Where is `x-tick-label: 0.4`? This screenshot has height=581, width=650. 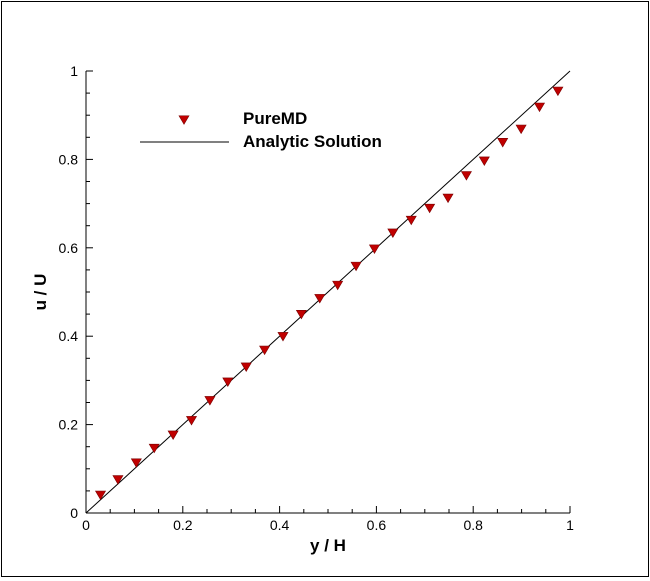 x-tick-label: 0.4 is located at coordinates (280, 525).